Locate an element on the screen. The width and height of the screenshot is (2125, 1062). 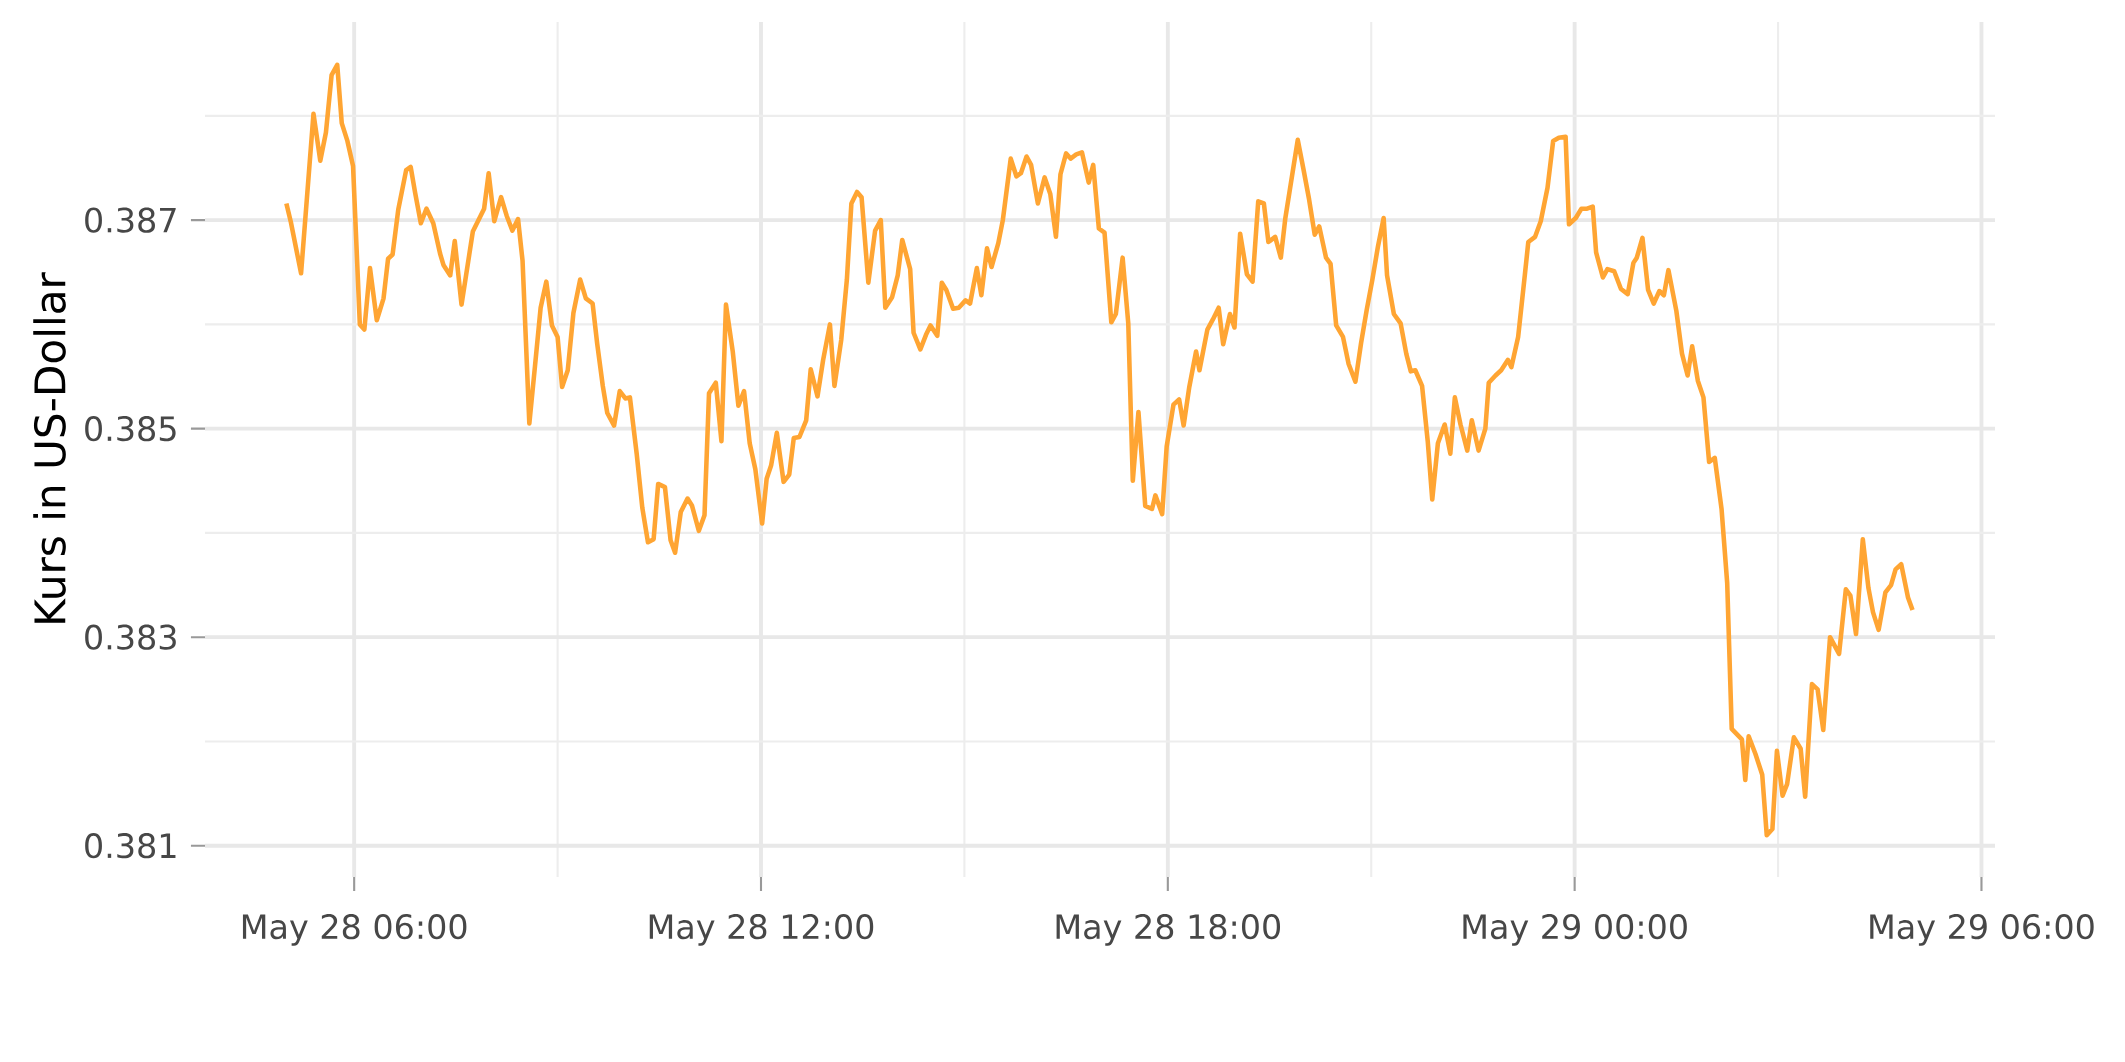
y-tick-label: 0.387 is located at coordinates (130, 220).